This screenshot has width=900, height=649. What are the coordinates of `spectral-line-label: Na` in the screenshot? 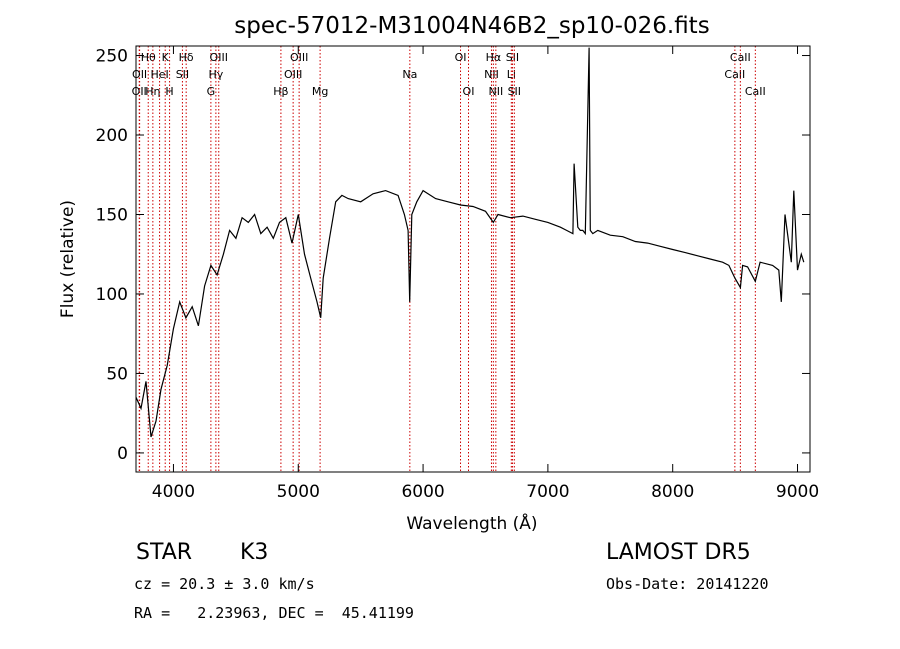 It's located at (409, 74).